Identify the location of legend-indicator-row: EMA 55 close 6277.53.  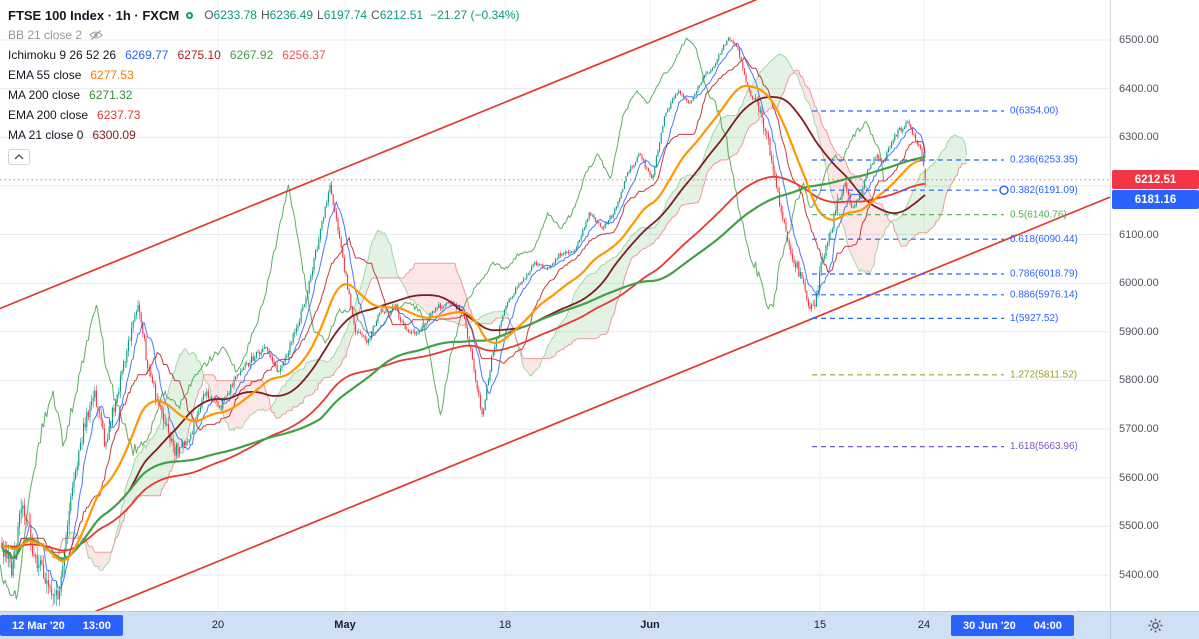
(264, 75).